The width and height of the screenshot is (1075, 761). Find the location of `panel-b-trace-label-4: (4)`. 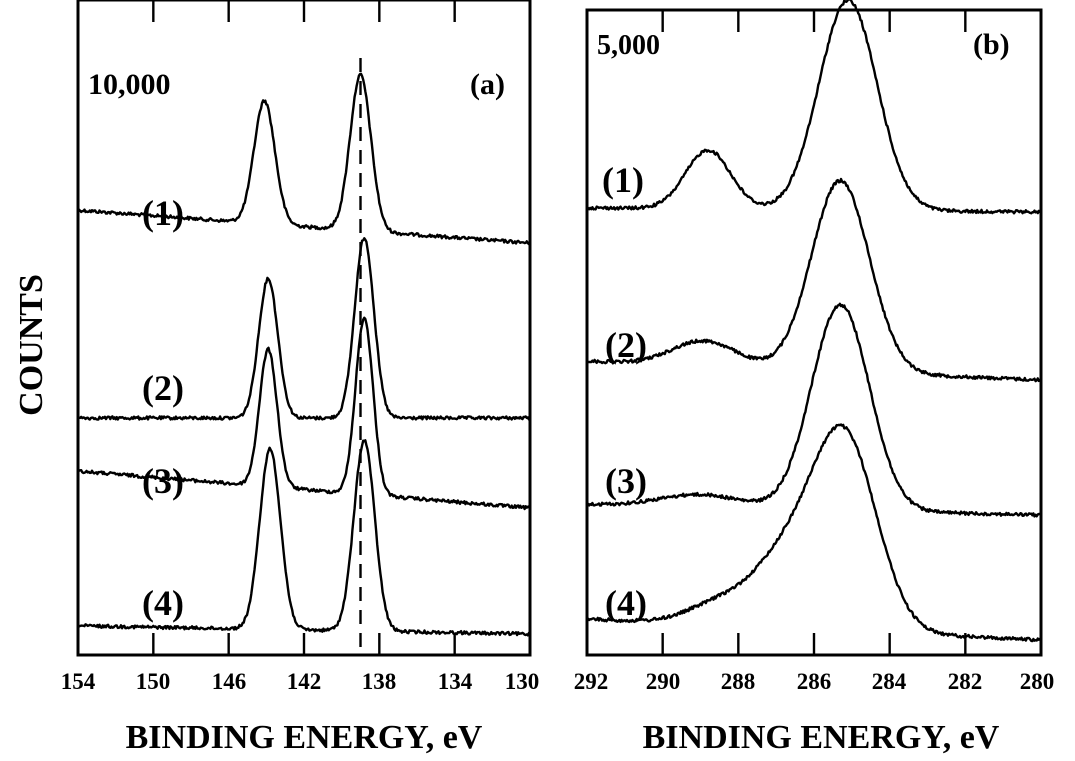

panel-b-trace-label-4: (4) is located at coordinates (626, 603).